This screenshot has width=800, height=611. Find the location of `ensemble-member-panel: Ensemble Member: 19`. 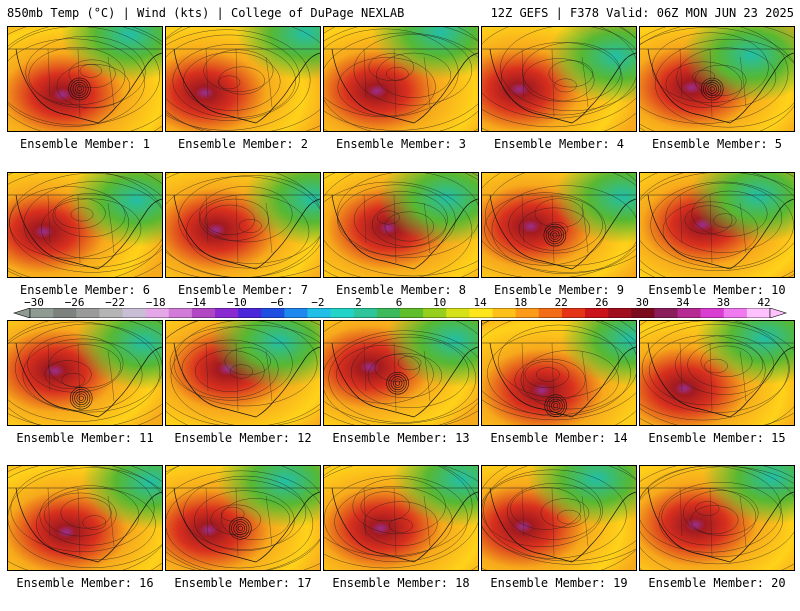

ensemble-member-panel: Ensemble Member: 19 is located at coordinates (559, 538).